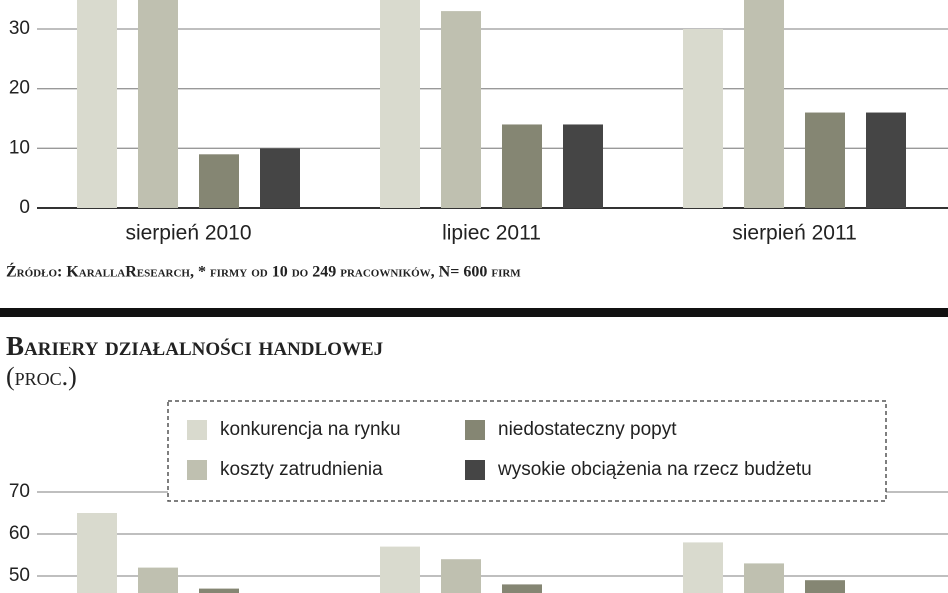 The image size is (948, 593). I want to click on y-tick-label: 60, so click(19, 533).